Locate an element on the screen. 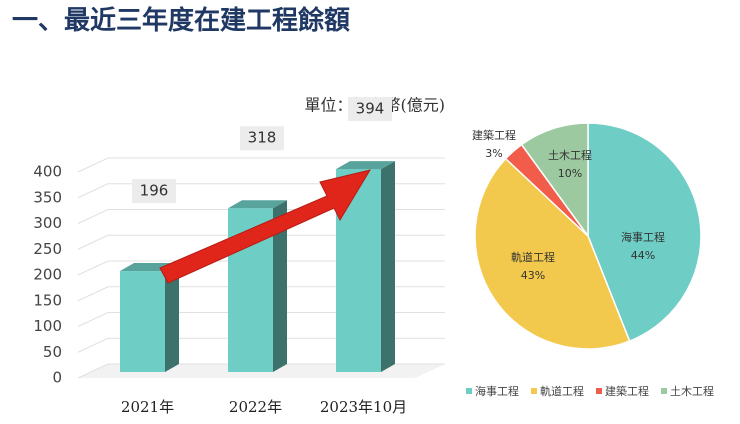 Image resolution: width=740 pixels, height=424 pixels. y-tick-label: 200 is located at coordinates (47, 275).